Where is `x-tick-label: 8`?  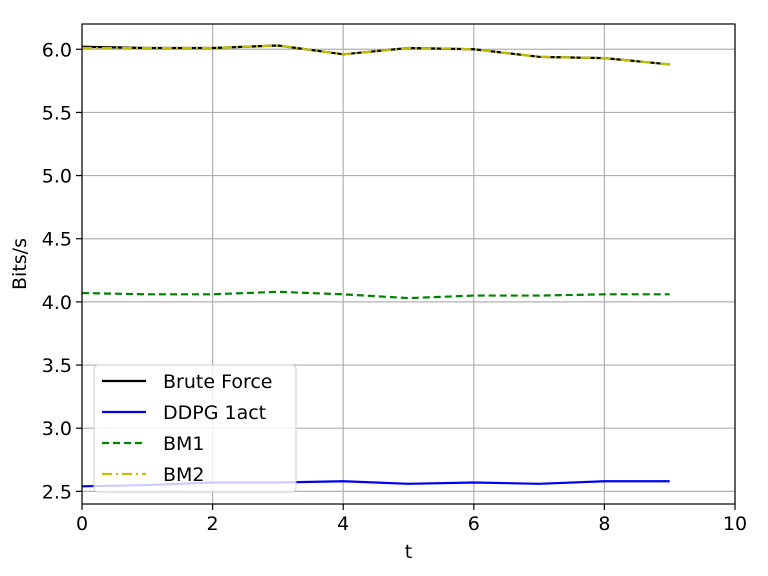 x-tick-label: 8 is located at coordinates (604, 524).